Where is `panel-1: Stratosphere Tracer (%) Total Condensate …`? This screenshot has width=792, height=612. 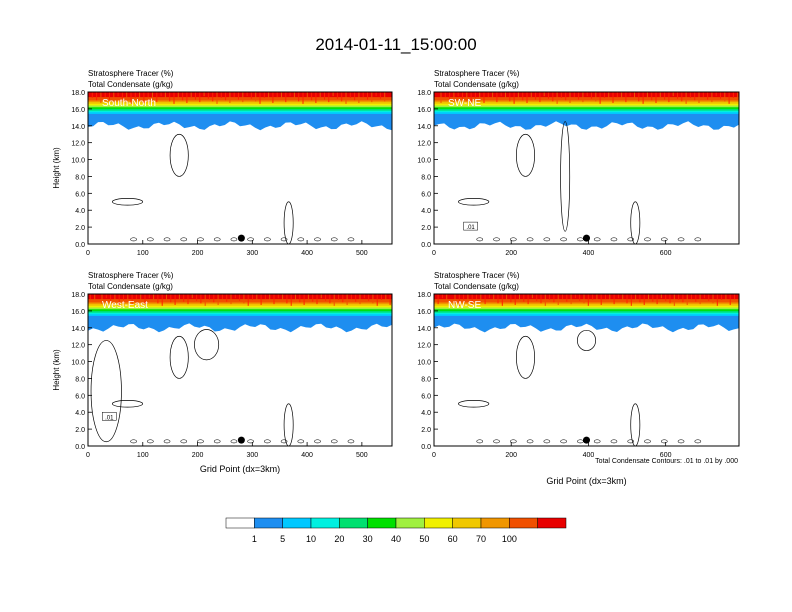 panel-1: Stratosphere Tracer (%) Total Condensate … is located at coordinates (222, 163).